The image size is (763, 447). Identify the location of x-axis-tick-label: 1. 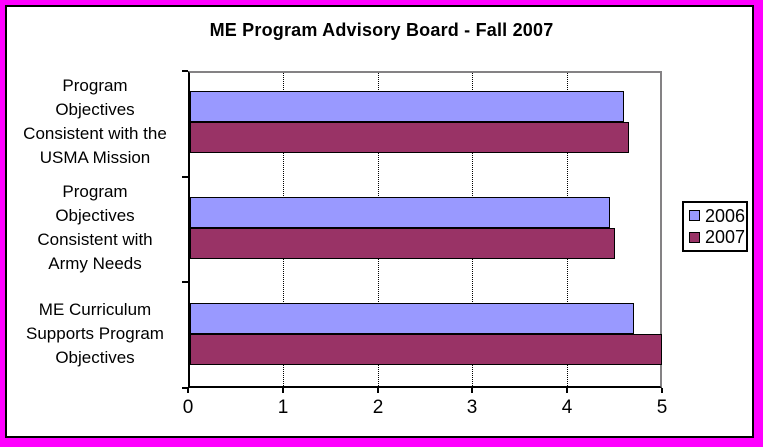
(283, 407).